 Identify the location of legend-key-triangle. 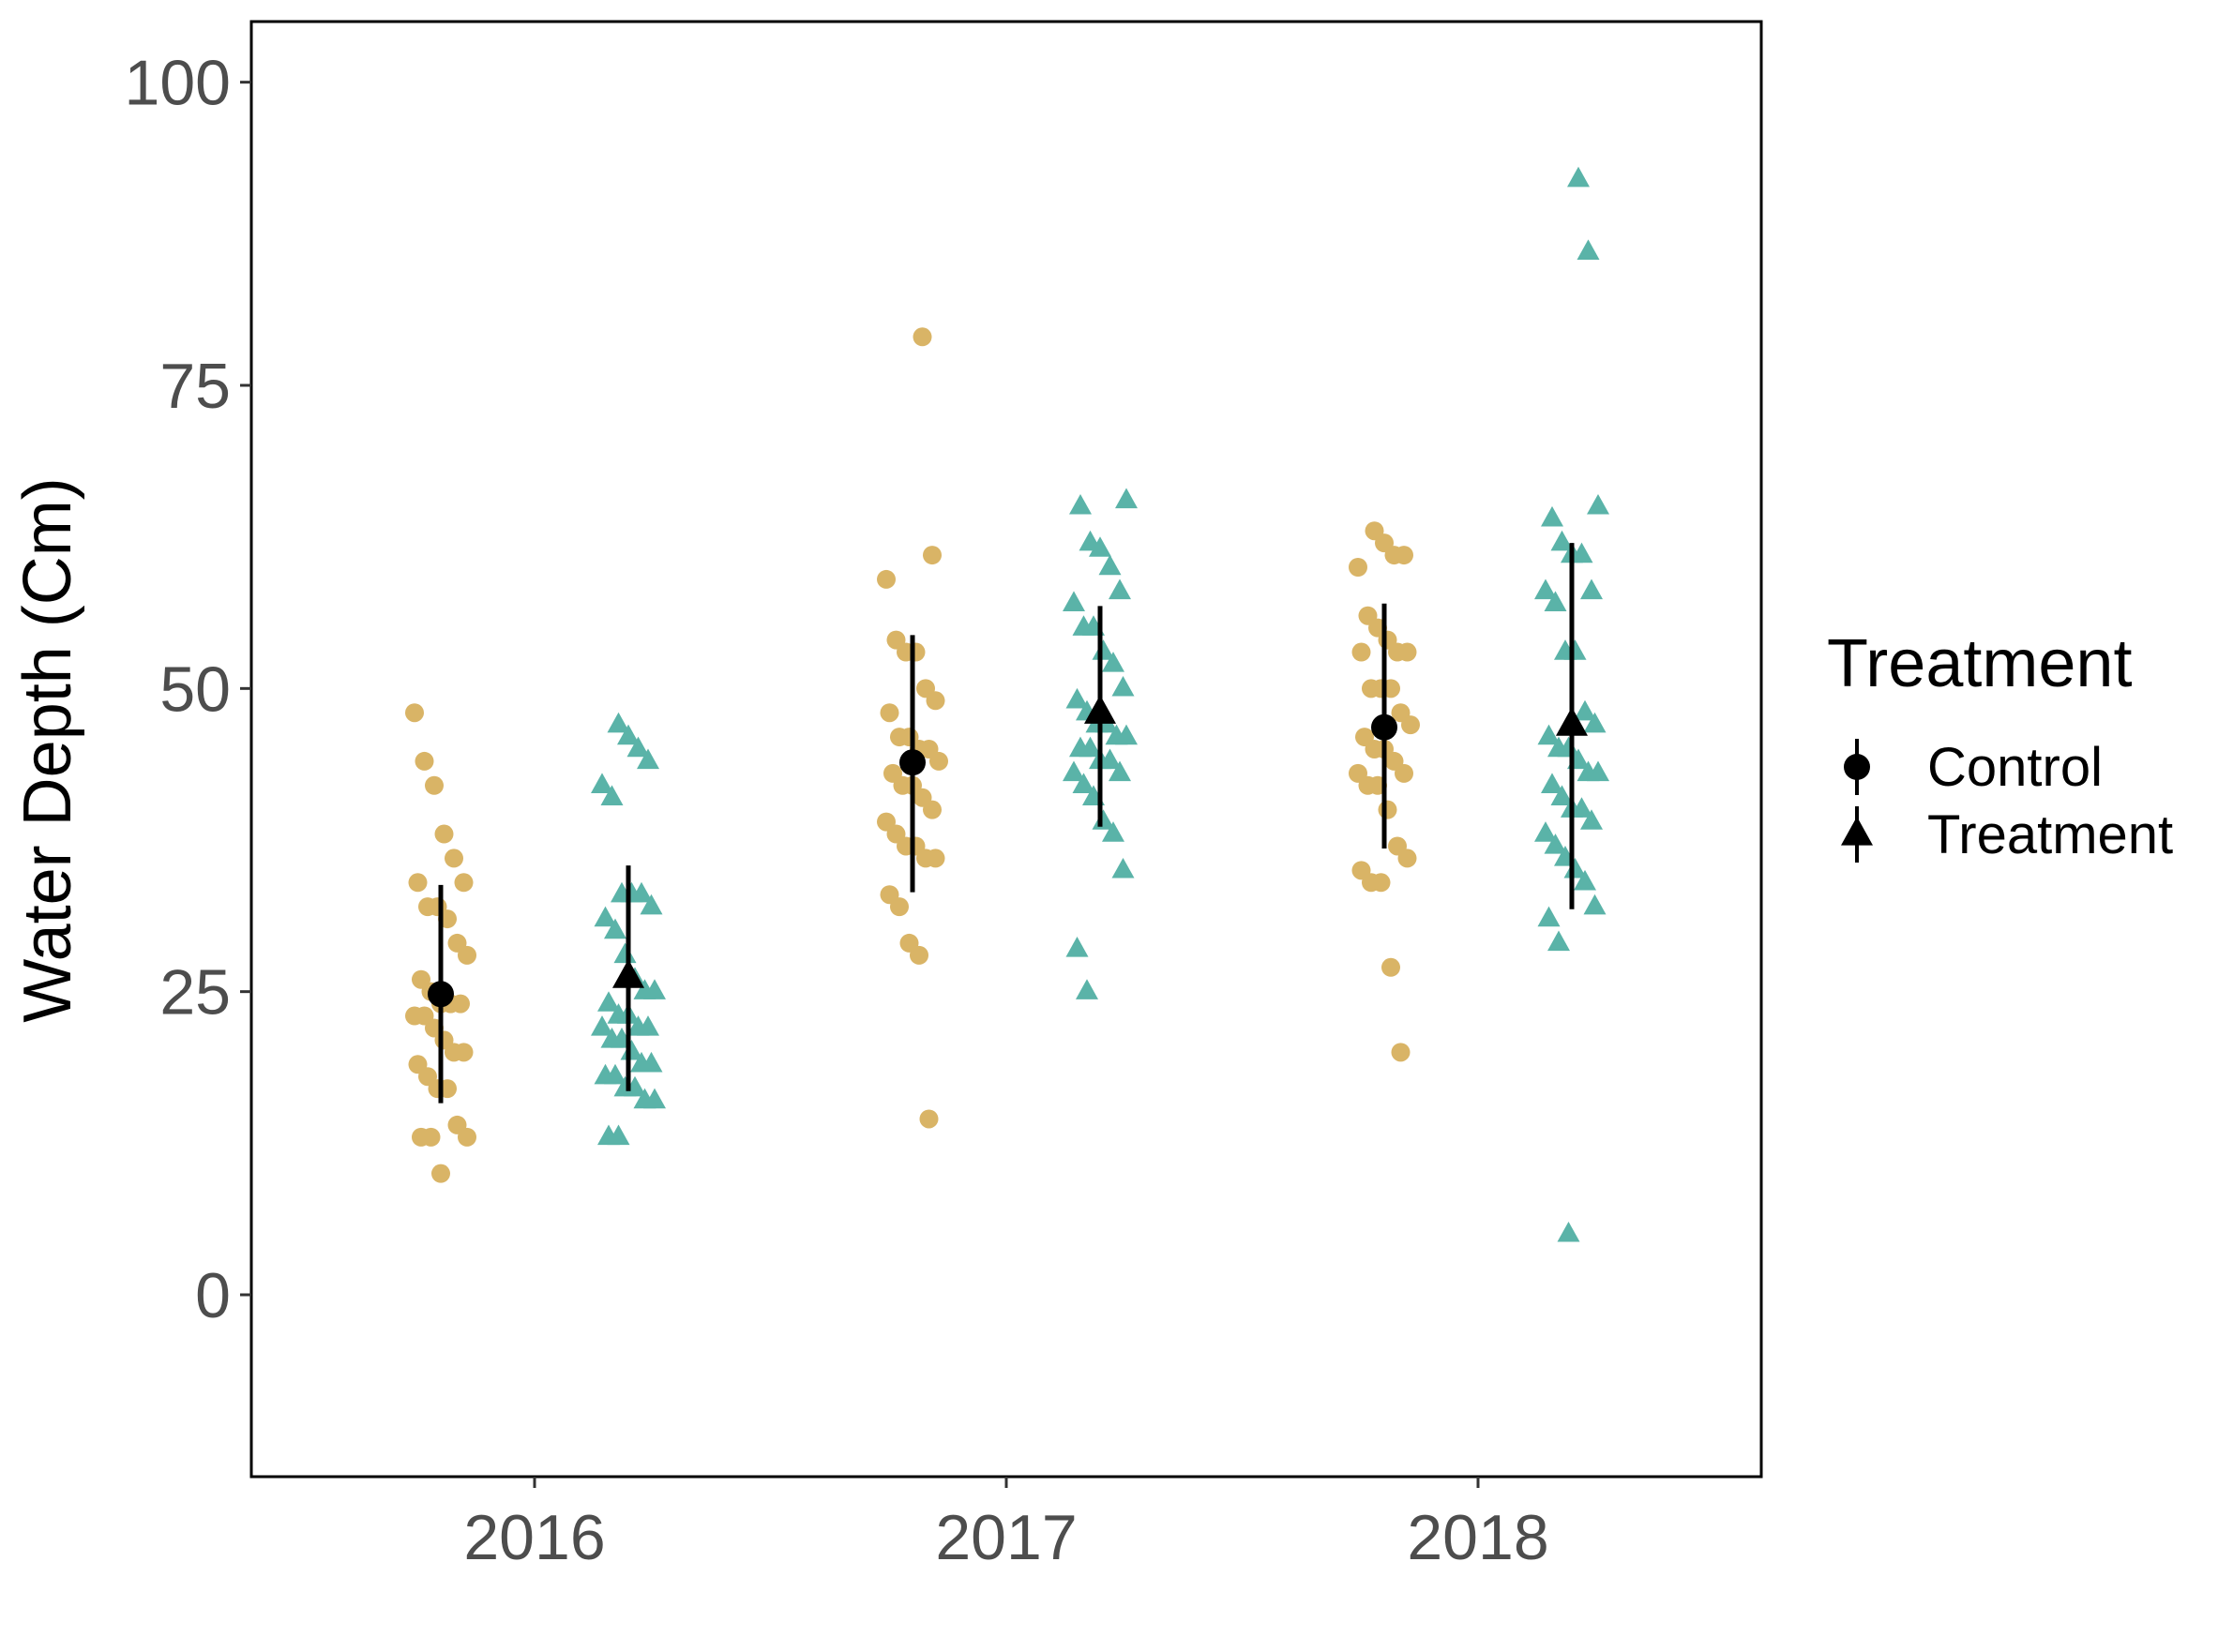
(1857, 831).